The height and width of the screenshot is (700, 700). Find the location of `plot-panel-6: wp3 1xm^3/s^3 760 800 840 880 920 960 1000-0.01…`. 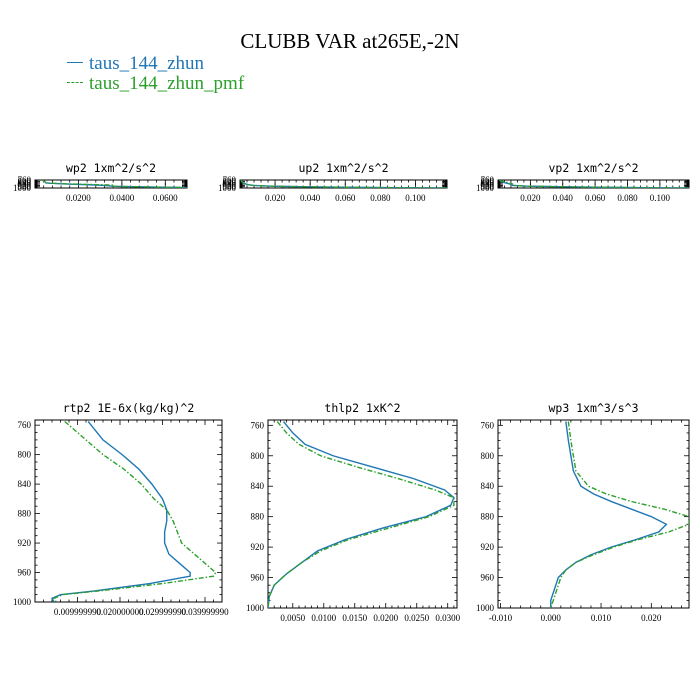

plot-panel-6: wp3 1xm^3/s^3 760 800 840 880 920 960 1000-0.01… is located at coordinates (583, 512).